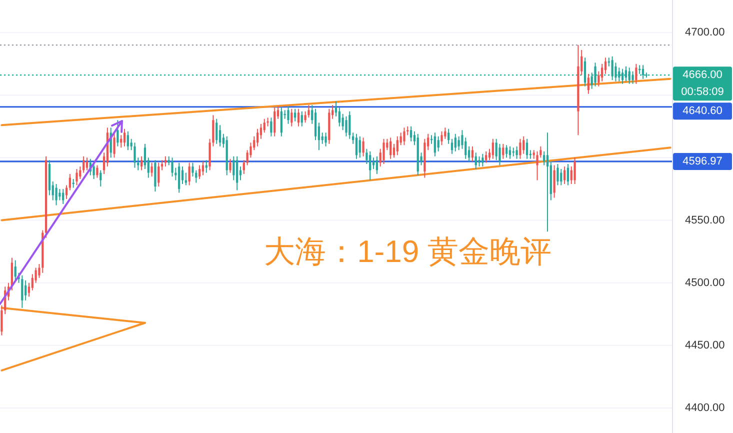  What do you see at coordinates (705, 282) in the screenshot?
I see `y-tick-label: 4500.00` at bounding box center [705, 282].